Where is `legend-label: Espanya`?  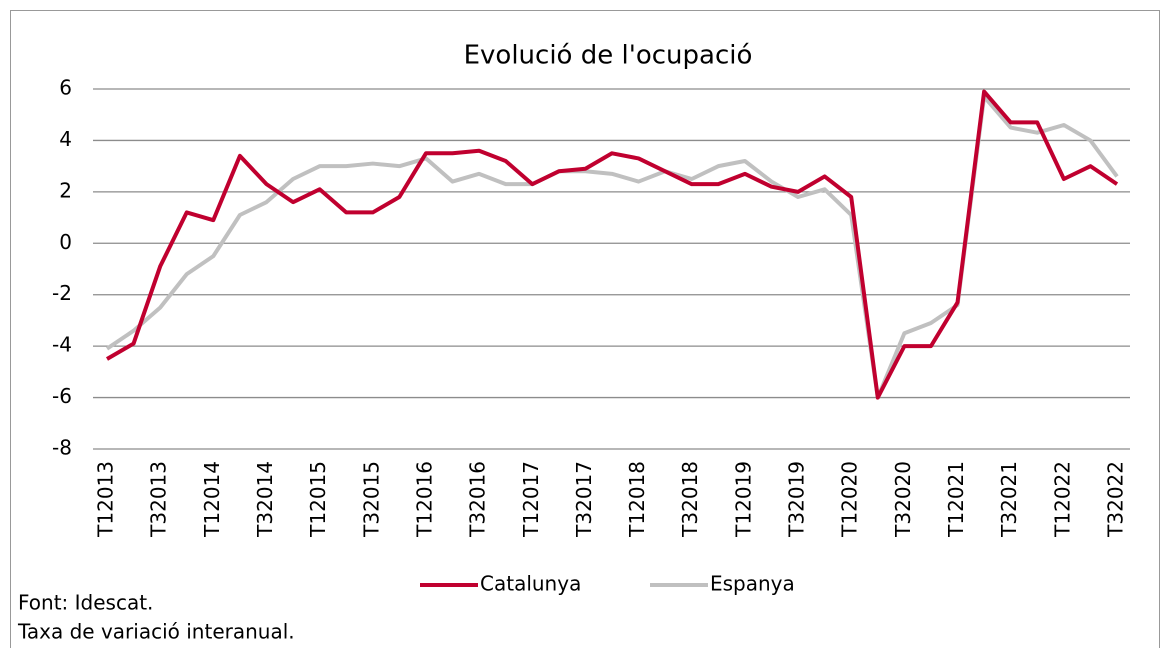
legend-label: Espanya is located at coordinates (752, 584).